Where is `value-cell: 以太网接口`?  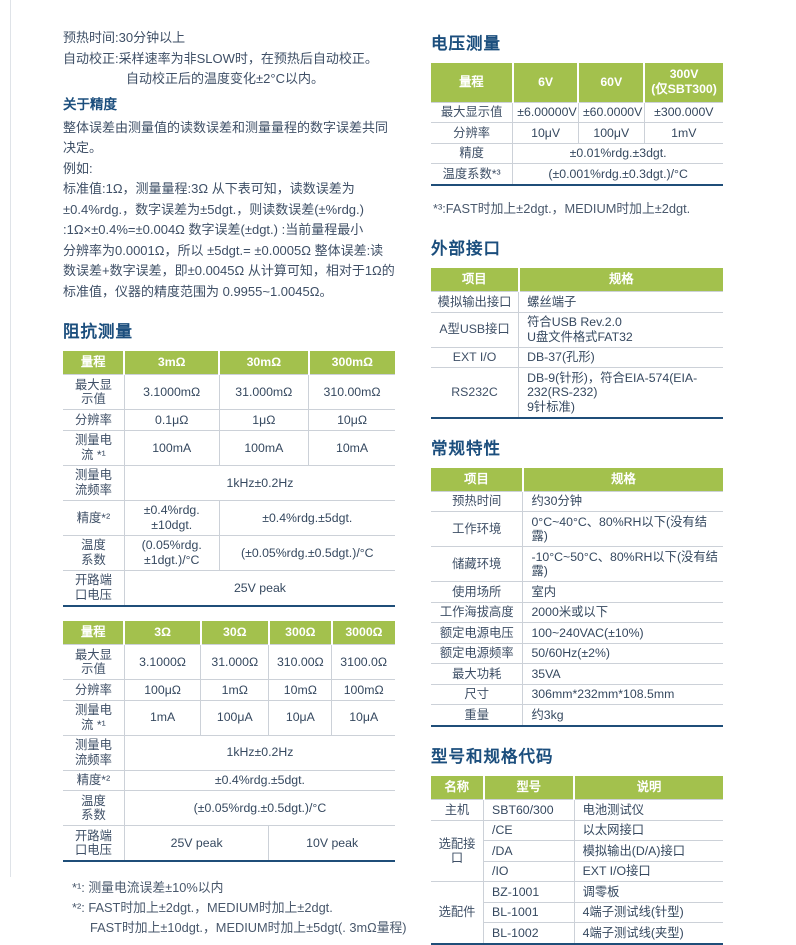 value-cell: 以太网接口 is located at coordinates (648, 830).